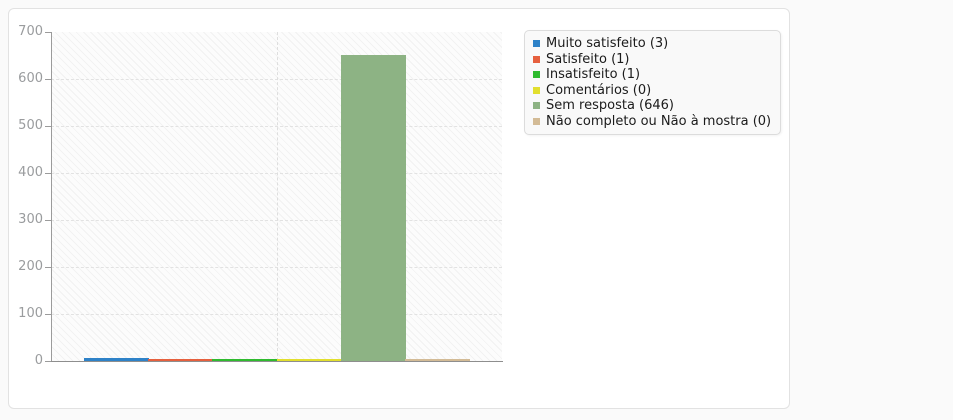  What do you see at coordinates (30, 78) in the screenshot?
I see `y-axis-tick-label: 600` at bounding box center [30, 78].